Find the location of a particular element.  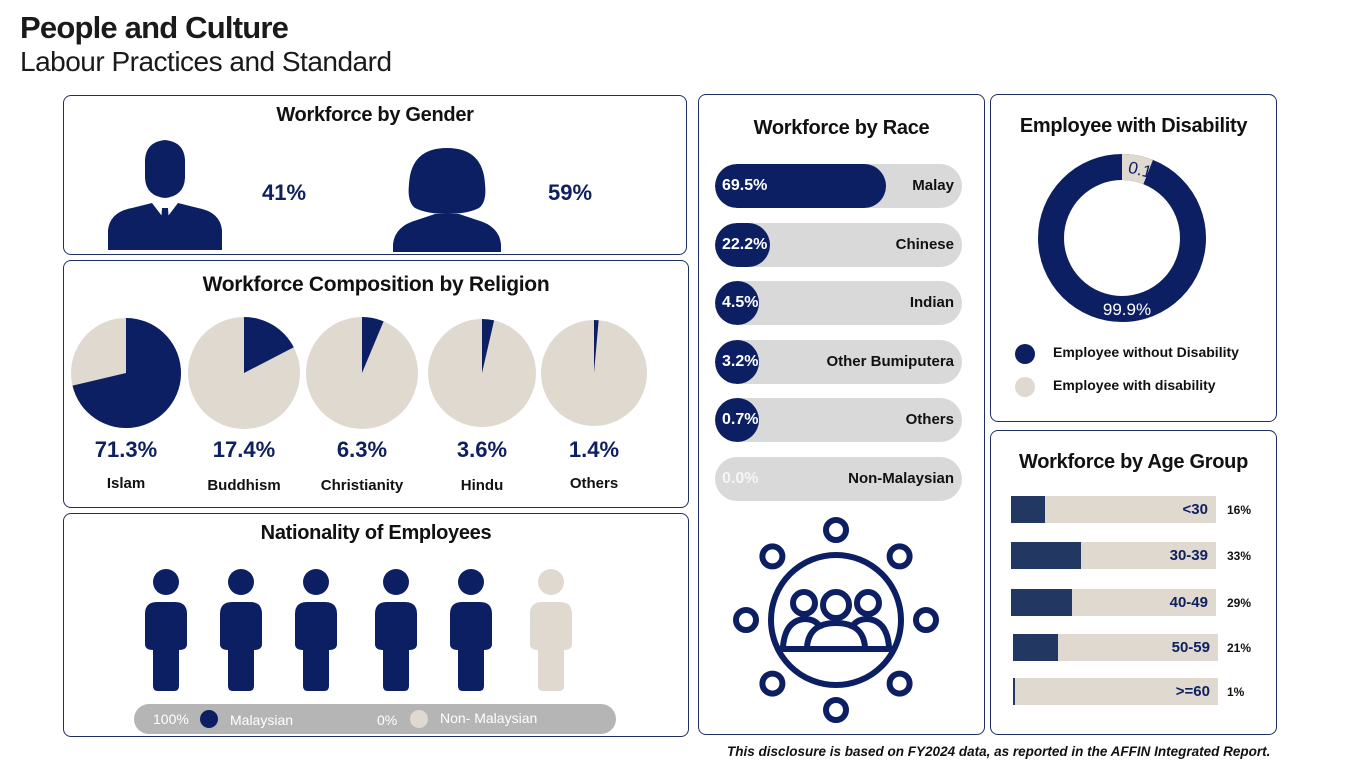

race-name: Indian is located at coordinates (931, 302).